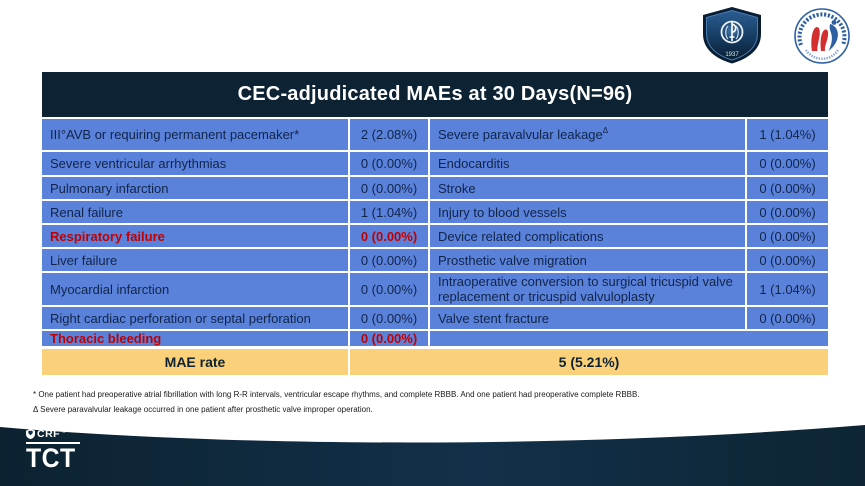  I want to click on shield-logo-icon: 1937, so click(732, 35).